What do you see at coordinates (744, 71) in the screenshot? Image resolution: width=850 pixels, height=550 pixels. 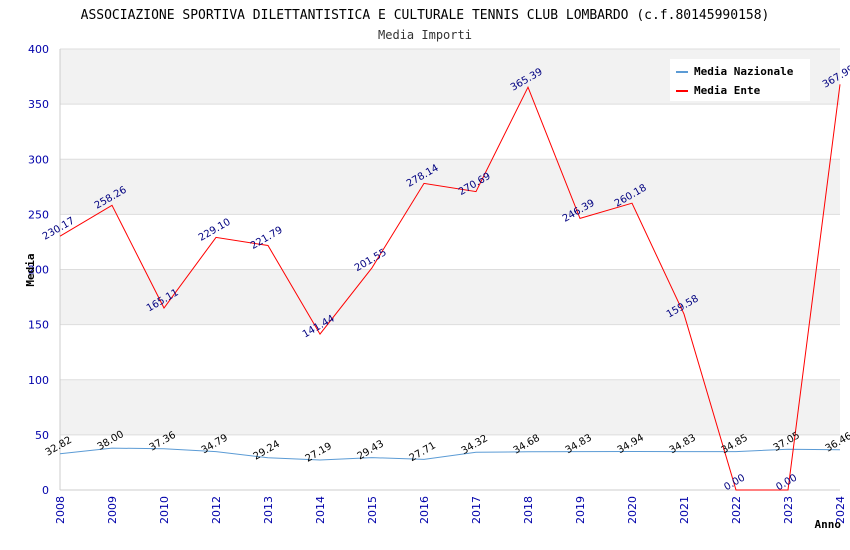 I see `legend-label-media-nazionale: Media Nazionale` at bounding box center [744, 71].